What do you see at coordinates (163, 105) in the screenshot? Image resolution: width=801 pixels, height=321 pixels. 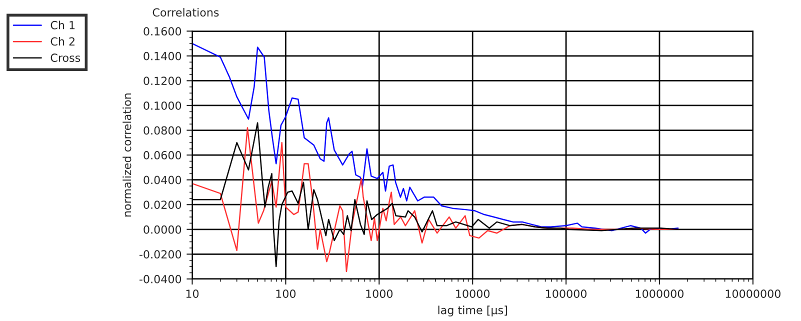 I see `y-tick-label: 0.1000` at bounding box center [163, 105].